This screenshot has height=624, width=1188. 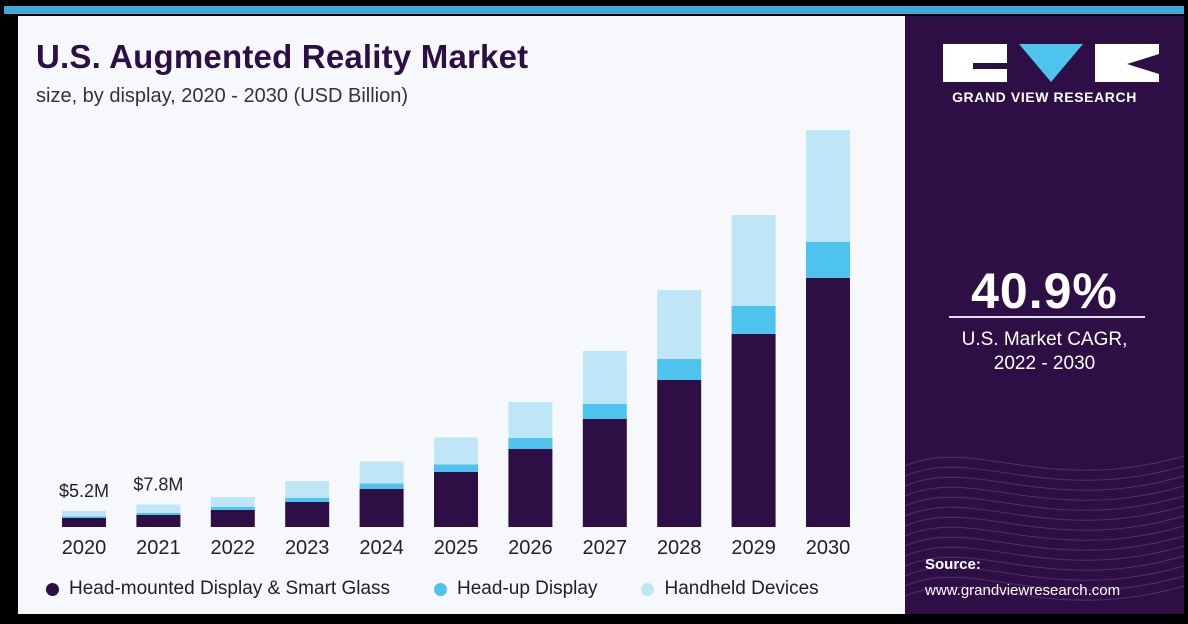 What do you see at coordinates (828, 548) in the screenshot?
I see `x-tick-label-2030: 2030` at bounding box center [828, 548].